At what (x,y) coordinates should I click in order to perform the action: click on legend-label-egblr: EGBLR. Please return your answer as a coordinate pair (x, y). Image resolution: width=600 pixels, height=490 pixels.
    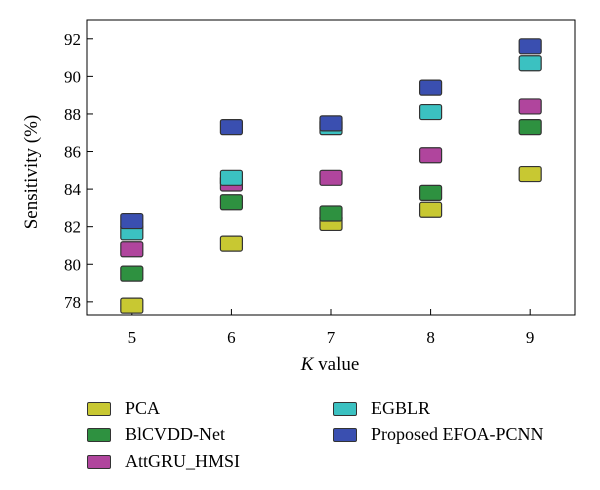
    Looking at the image, I should click on (401, 408).